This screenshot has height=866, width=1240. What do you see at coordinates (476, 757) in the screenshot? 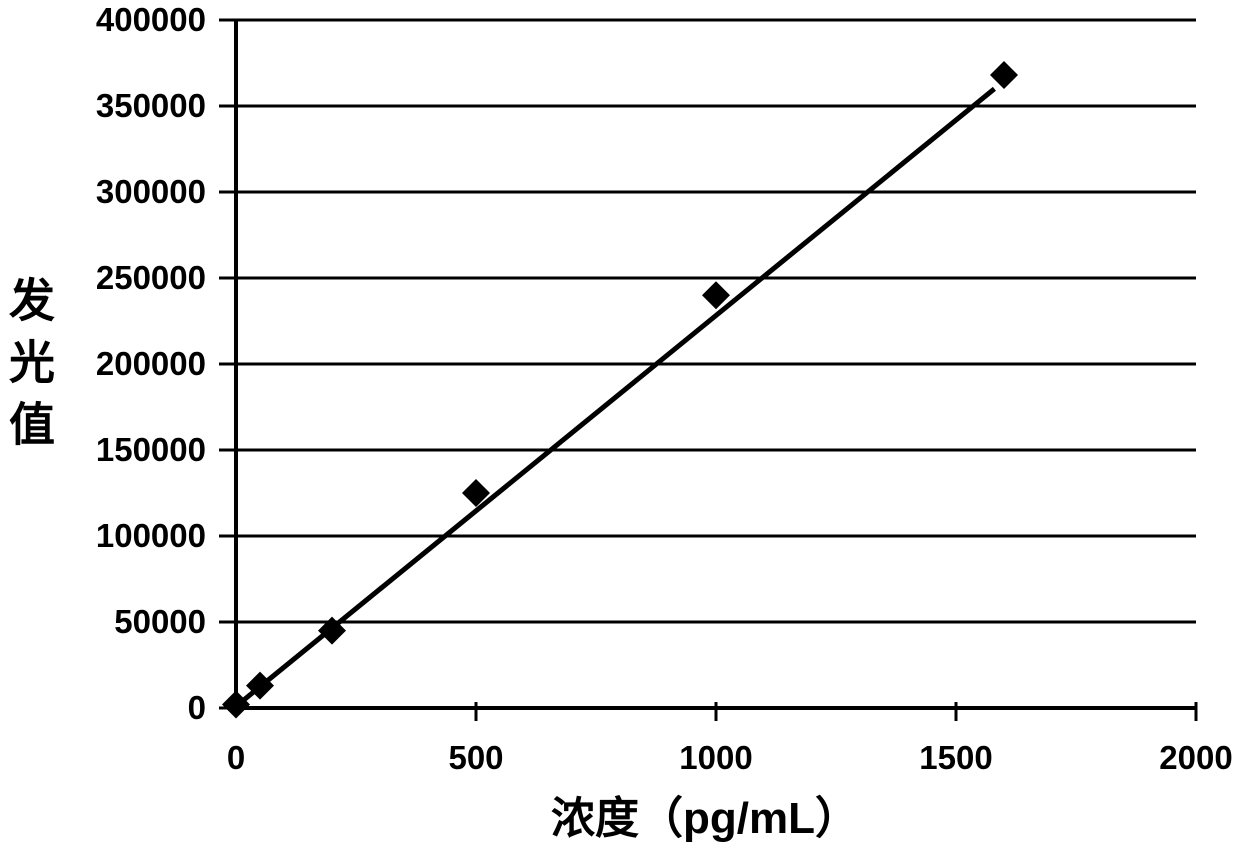
I see `x-tick-label: 500` at bounding box center [476, 757].